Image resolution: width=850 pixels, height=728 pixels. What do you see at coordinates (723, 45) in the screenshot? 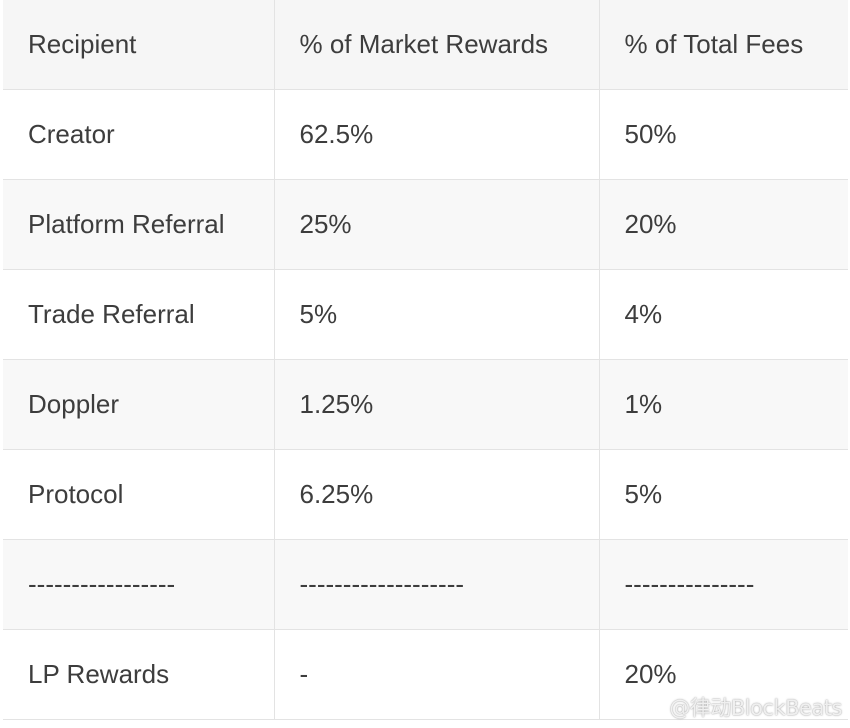
I see `header-total-fees: % of Total Fees` at bounding box center [723, 45].